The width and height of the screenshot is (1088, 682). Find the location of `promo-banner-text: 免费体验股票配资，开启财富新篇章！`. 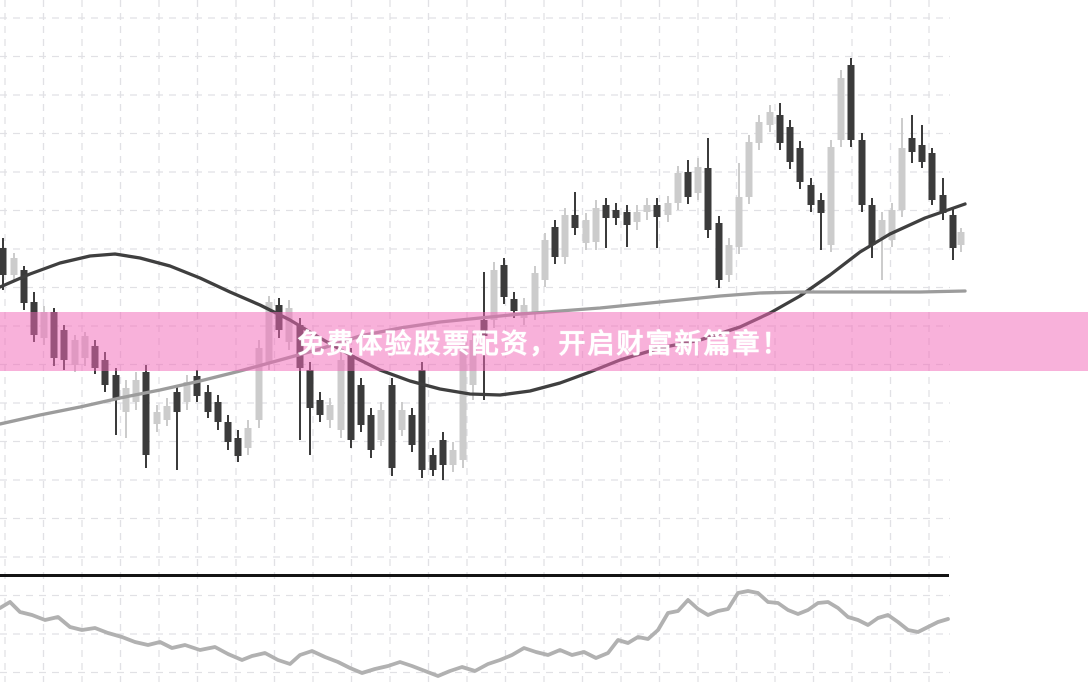

promo-banner-text: 免费体验股票配资，开启财富新篇章！ is located at coordinates (544, 344).